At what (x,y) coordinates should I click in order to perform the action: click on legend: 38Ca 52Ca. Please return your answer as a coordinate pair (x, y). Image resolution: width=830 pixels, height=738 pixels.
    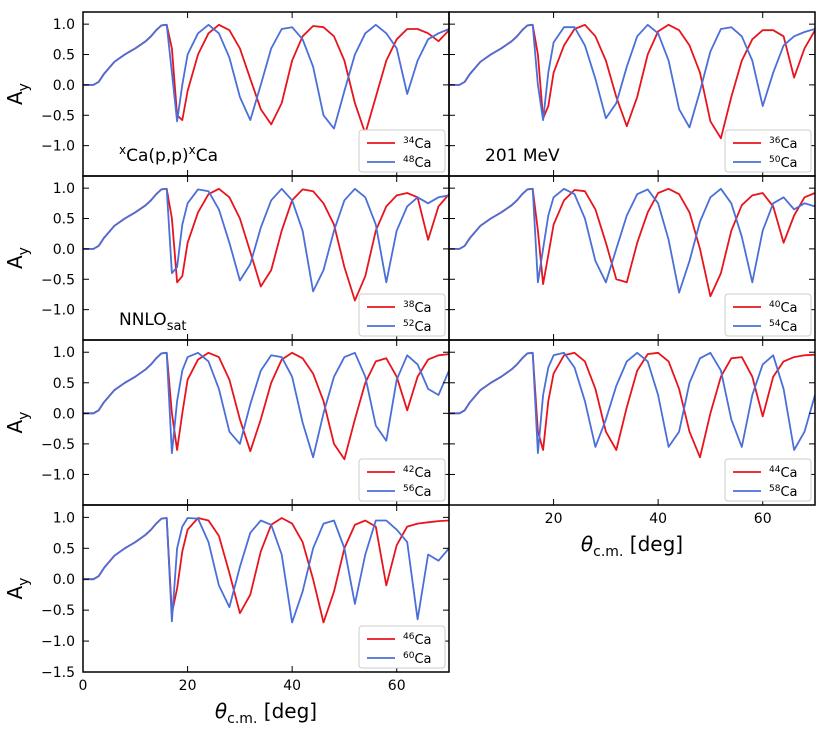
    Looking at the image, I should click on (402, 315).